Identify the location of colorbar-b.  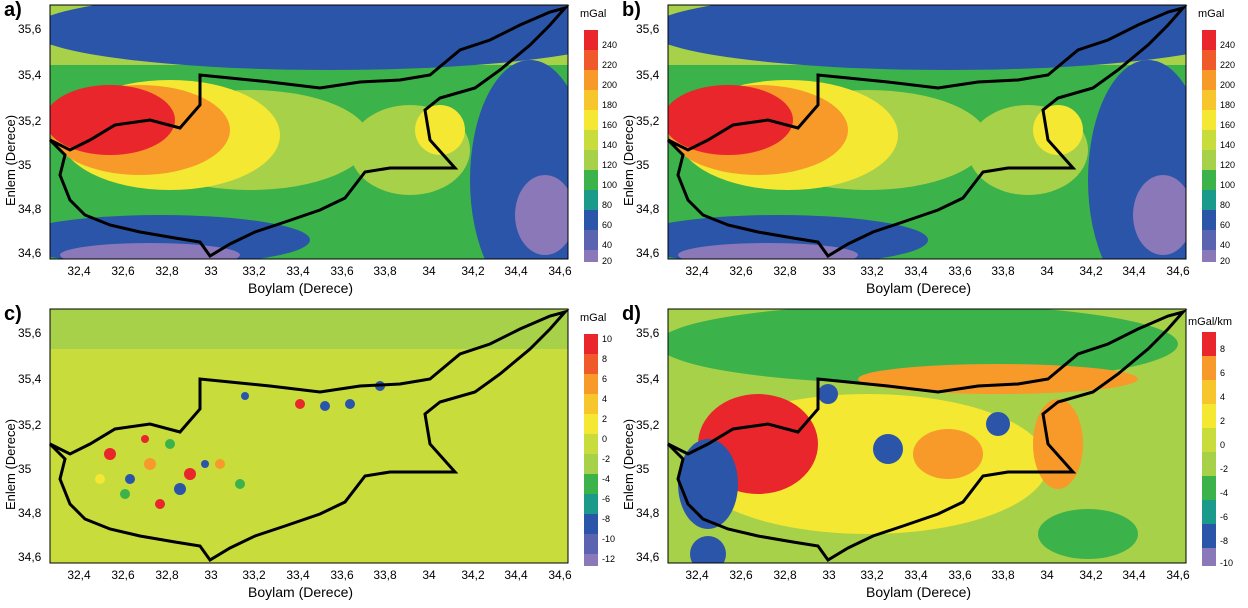
(1209, 146).